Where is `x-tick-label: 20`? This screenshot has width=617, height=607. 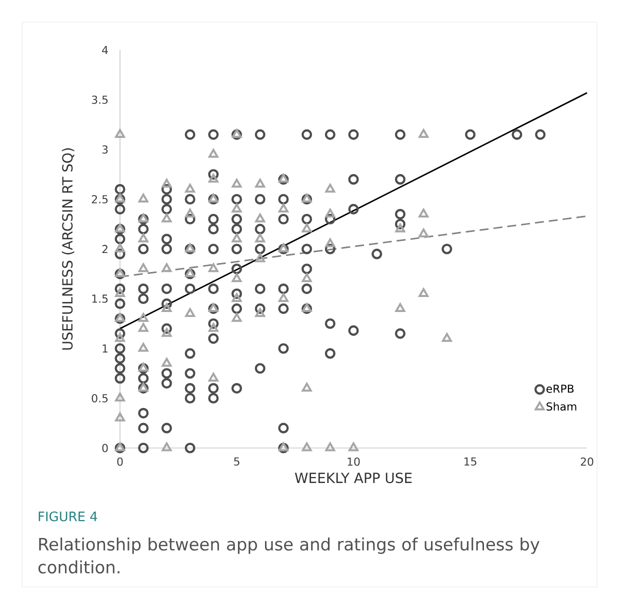
x-tick-label: 20 is located at coordinates (587, 461).